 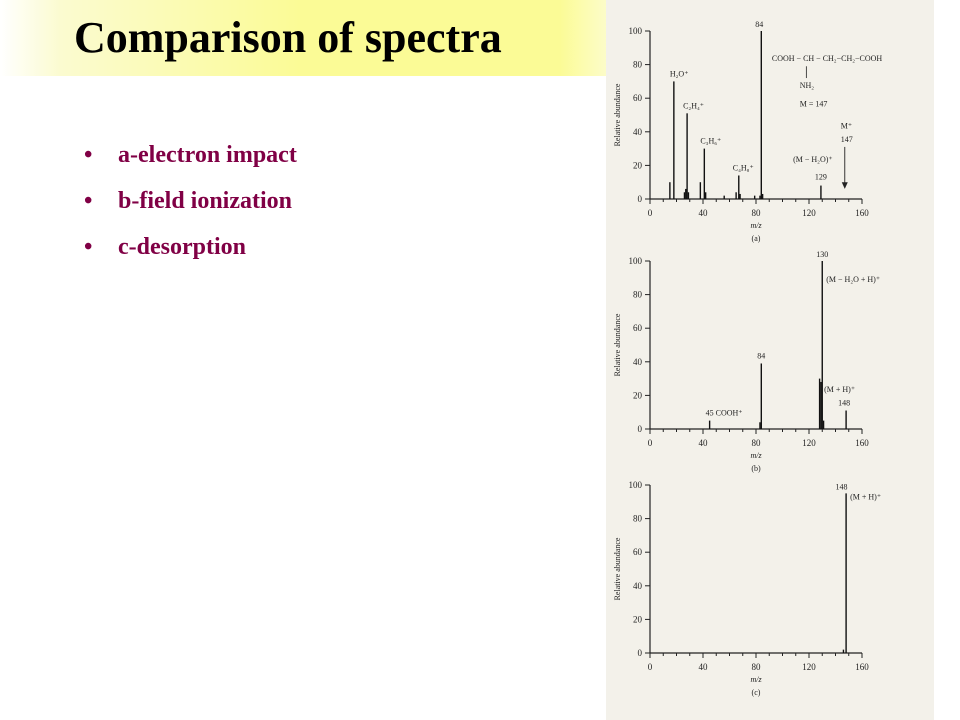 I want to click on peak-annotation: 45 COOH⁺, so click(x=724, y=413).